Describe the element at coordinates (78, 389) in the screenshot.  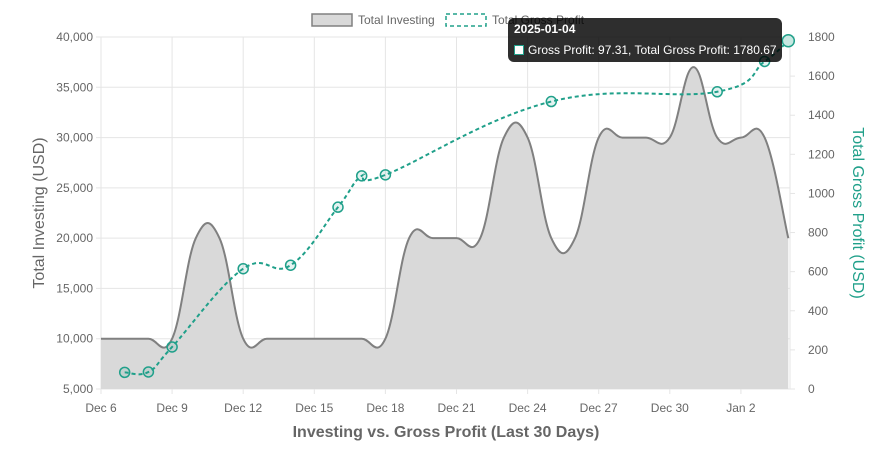
I see `y-left-tick-label: 5,000` at that location.